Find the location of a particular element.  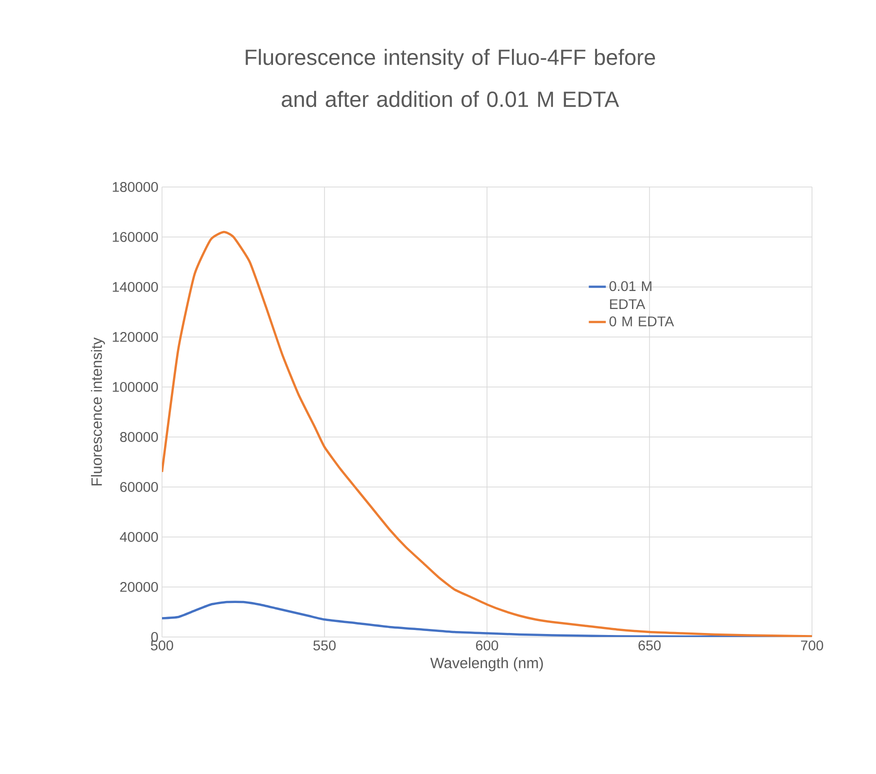

y-tick-label: 80000 is located at coordinates (139, 437).